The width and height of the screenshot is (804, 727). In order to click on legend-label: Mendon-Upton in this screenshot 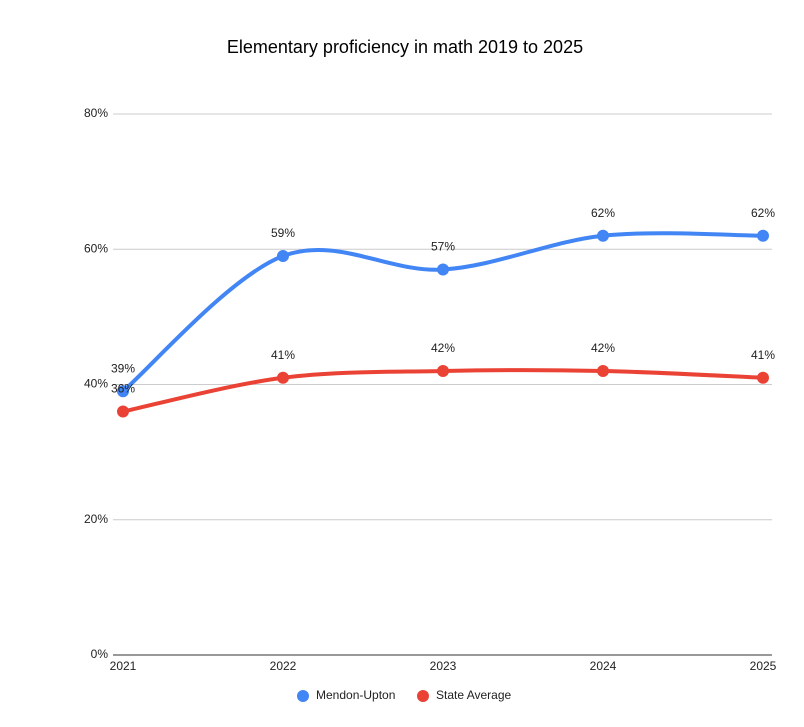, I will do `click(355, 695)`.